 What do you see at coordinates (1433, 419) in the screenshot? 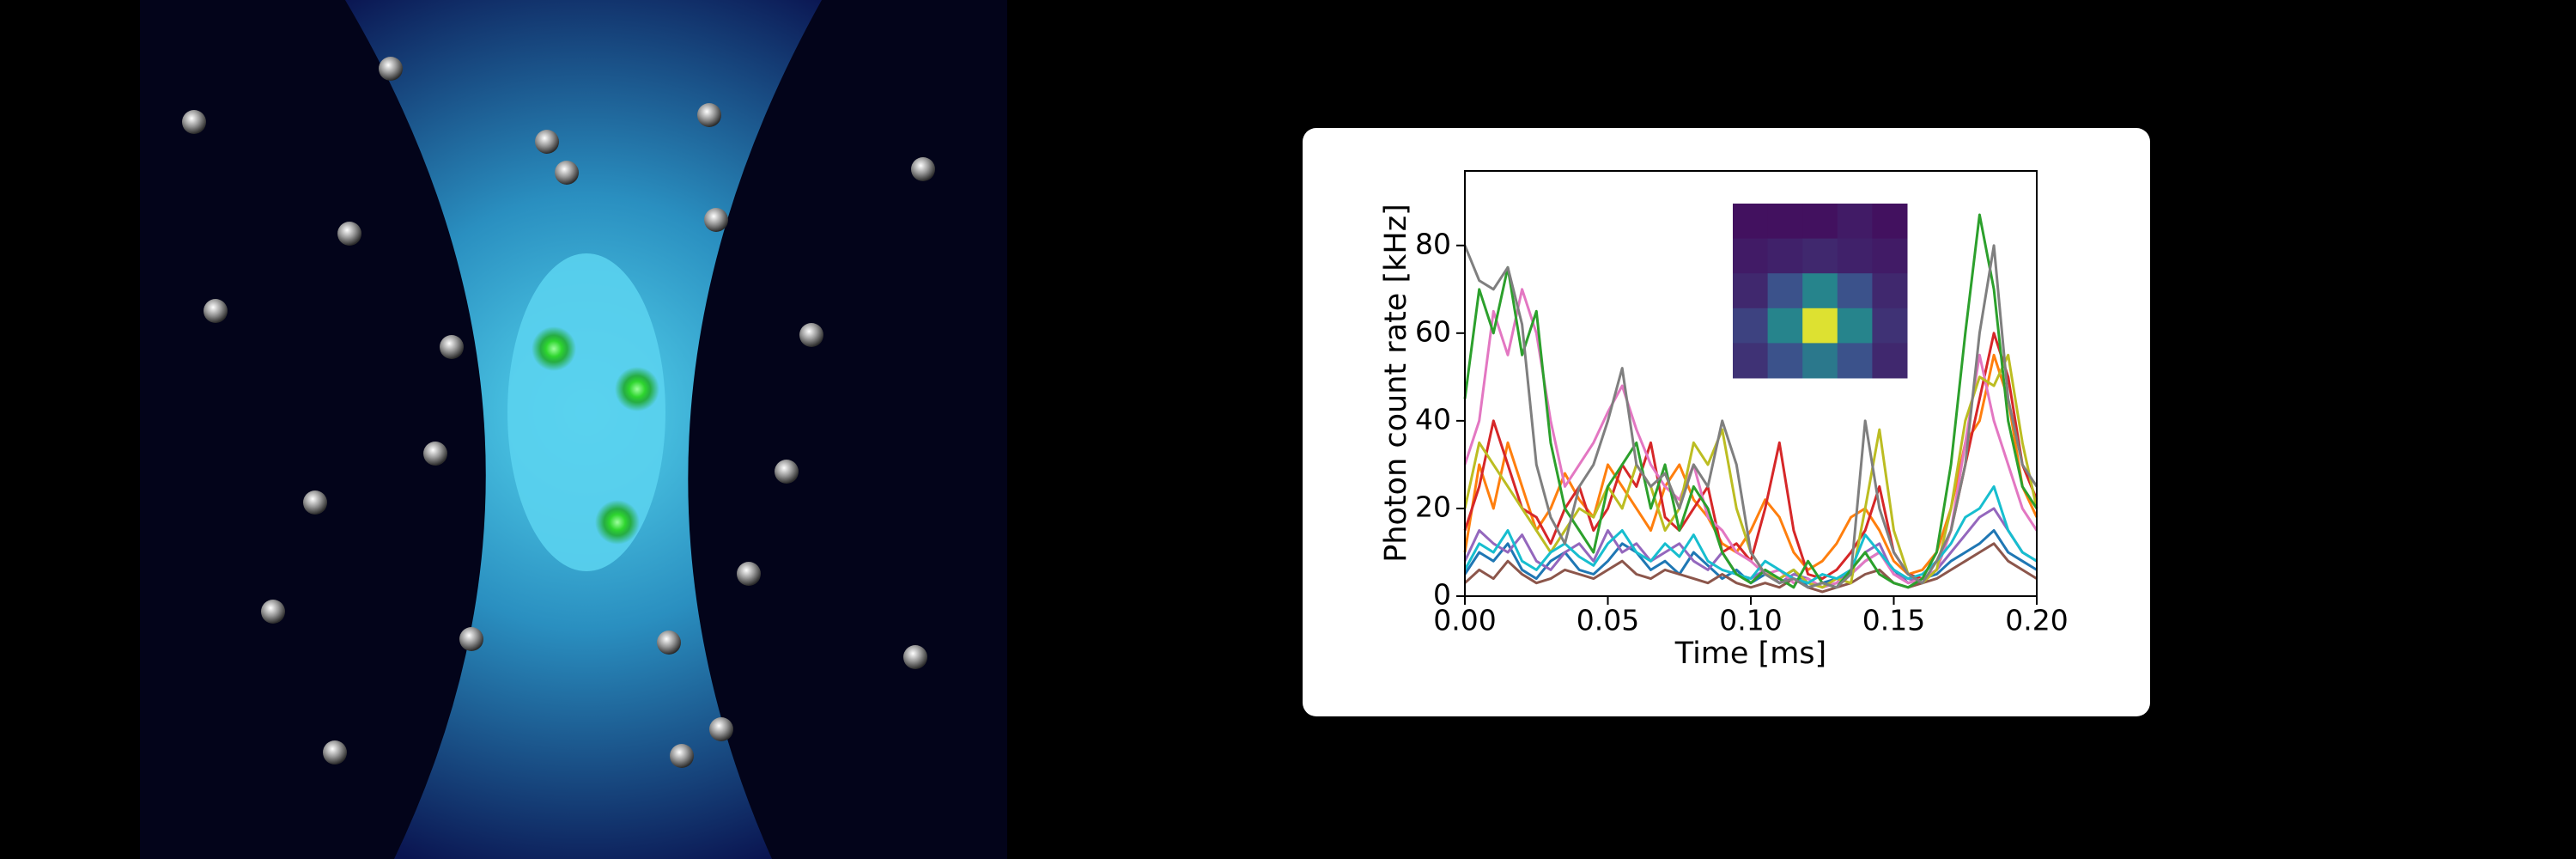
I see `y-tick-label: 40` at bounding box center [1433, 419].